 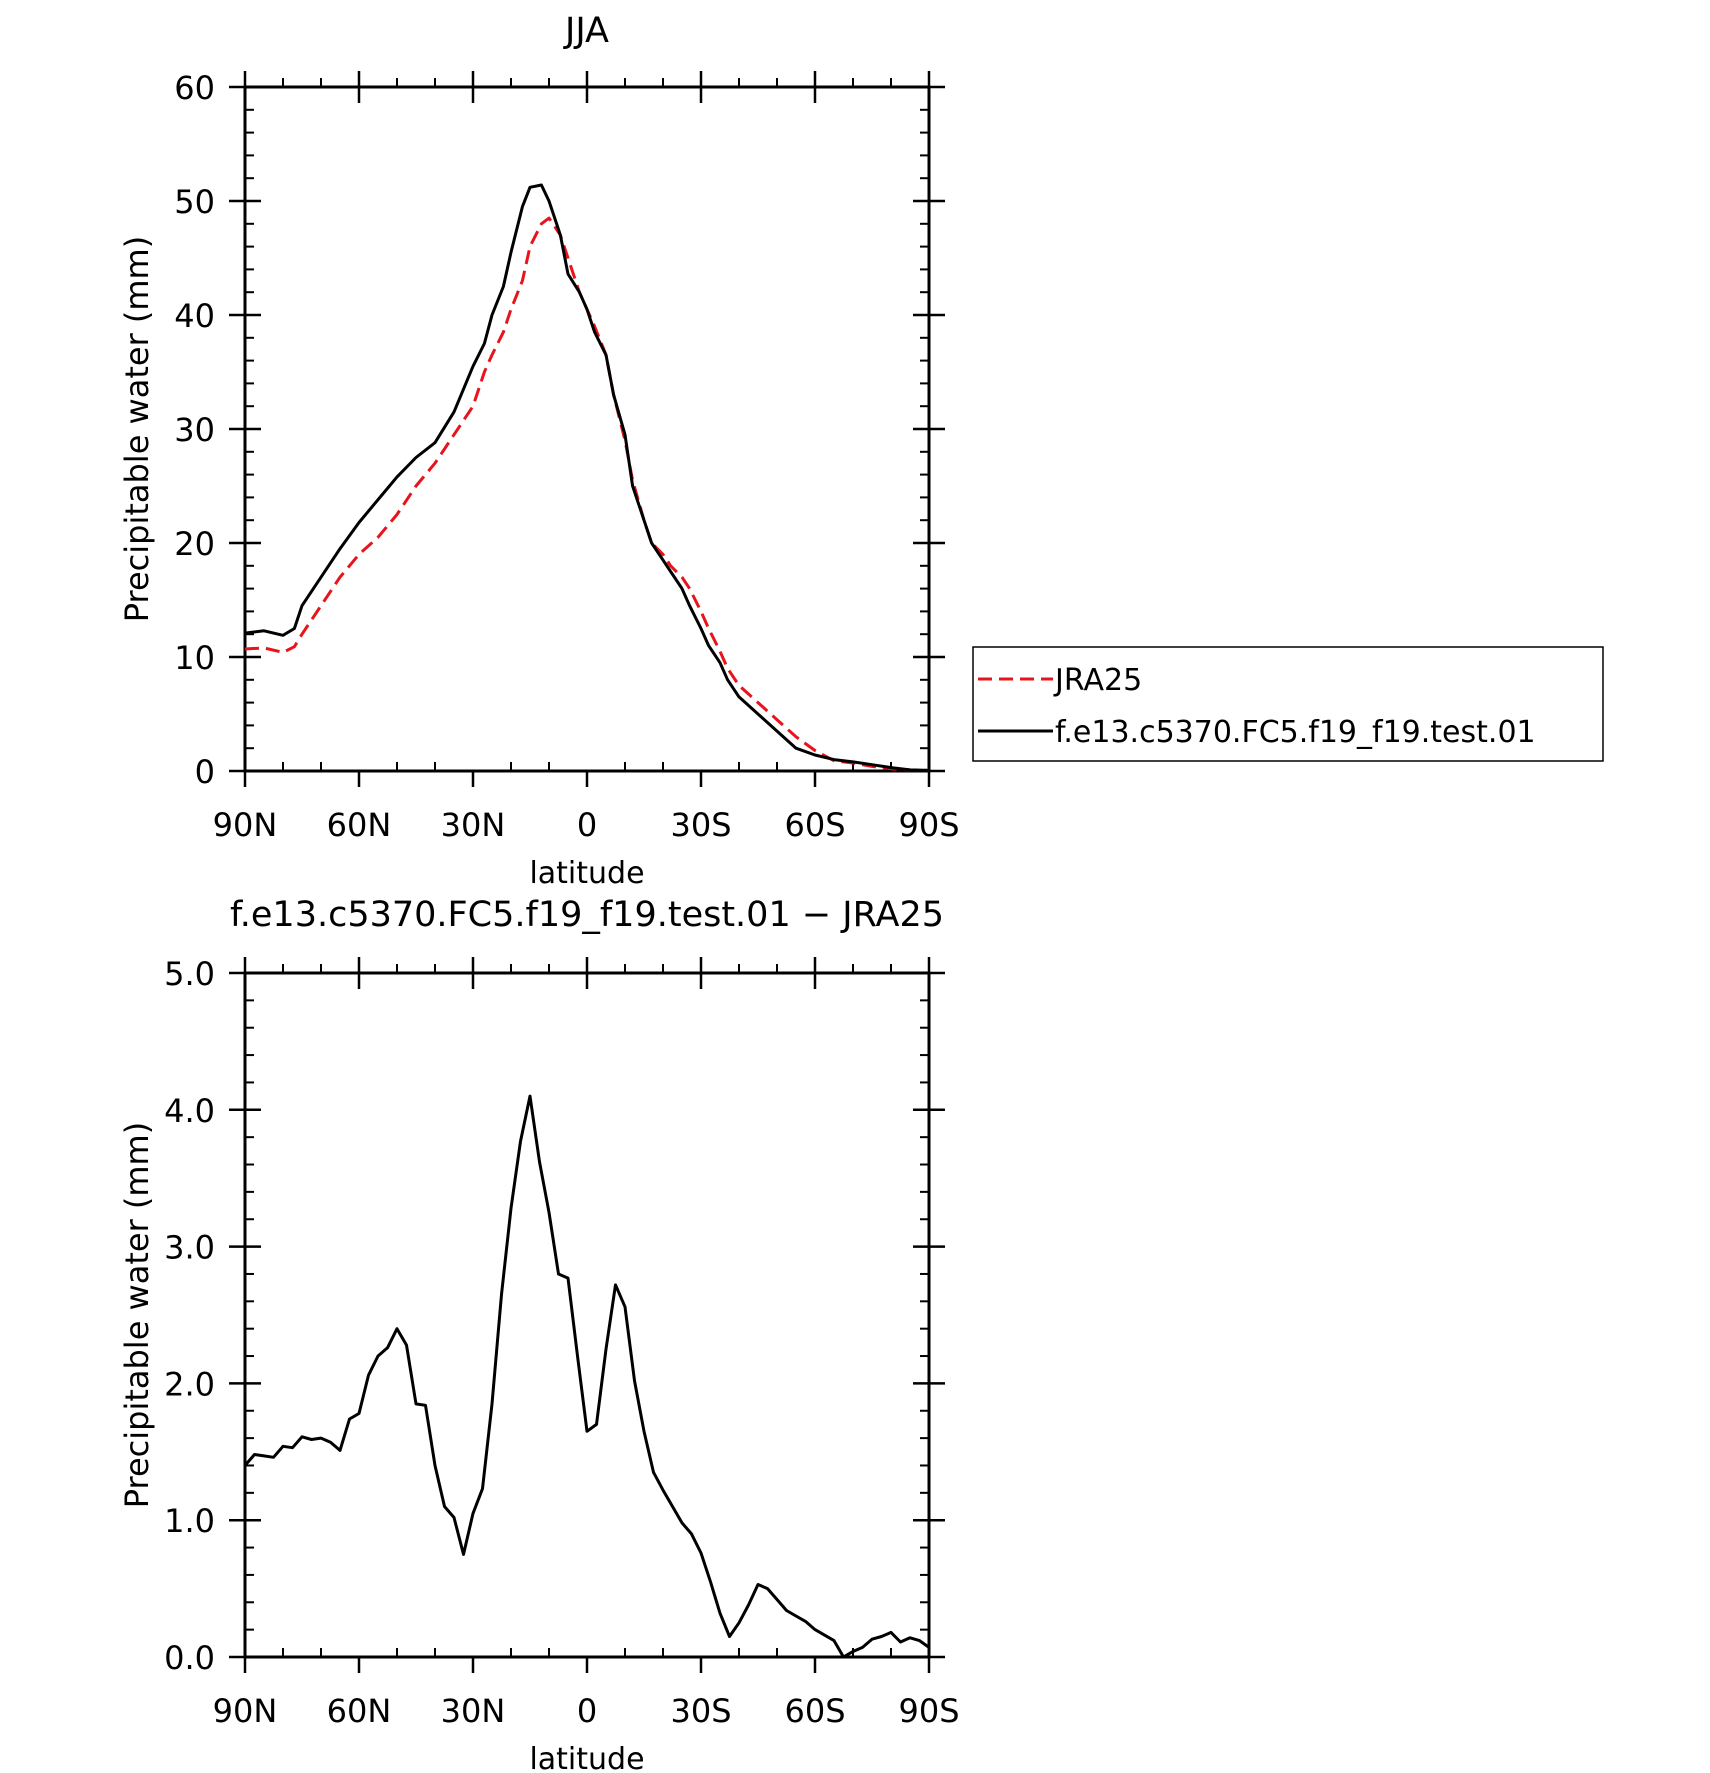 What do you see at coordinates (189, 1384) in the screenshot?
I see `y-tick-label: 2.0` at bounding box center [189, 1384].